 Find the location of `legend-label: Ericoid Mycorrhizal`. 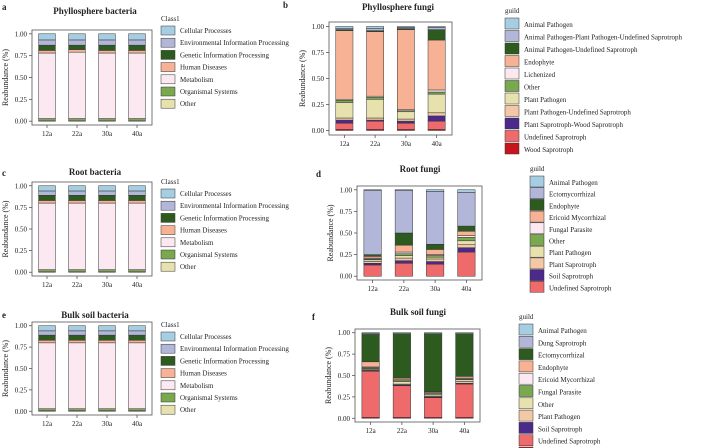

legend-label: Ericoid Mycorrhizal is located at coordinates (566, 380).